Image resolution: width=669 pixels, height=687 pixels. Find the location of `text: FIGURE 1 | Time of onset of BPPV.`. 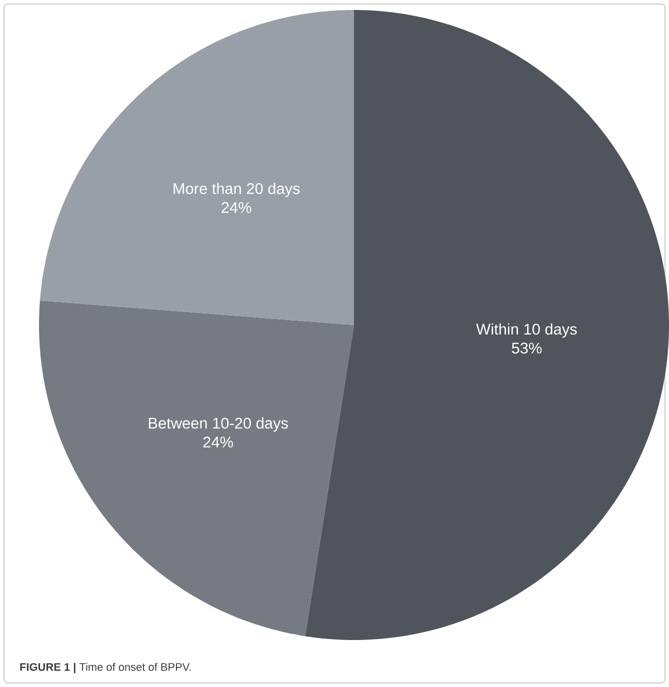

text: FIGURE 1 | Time of onset of BPPV. is located at coordinates (105, 668).